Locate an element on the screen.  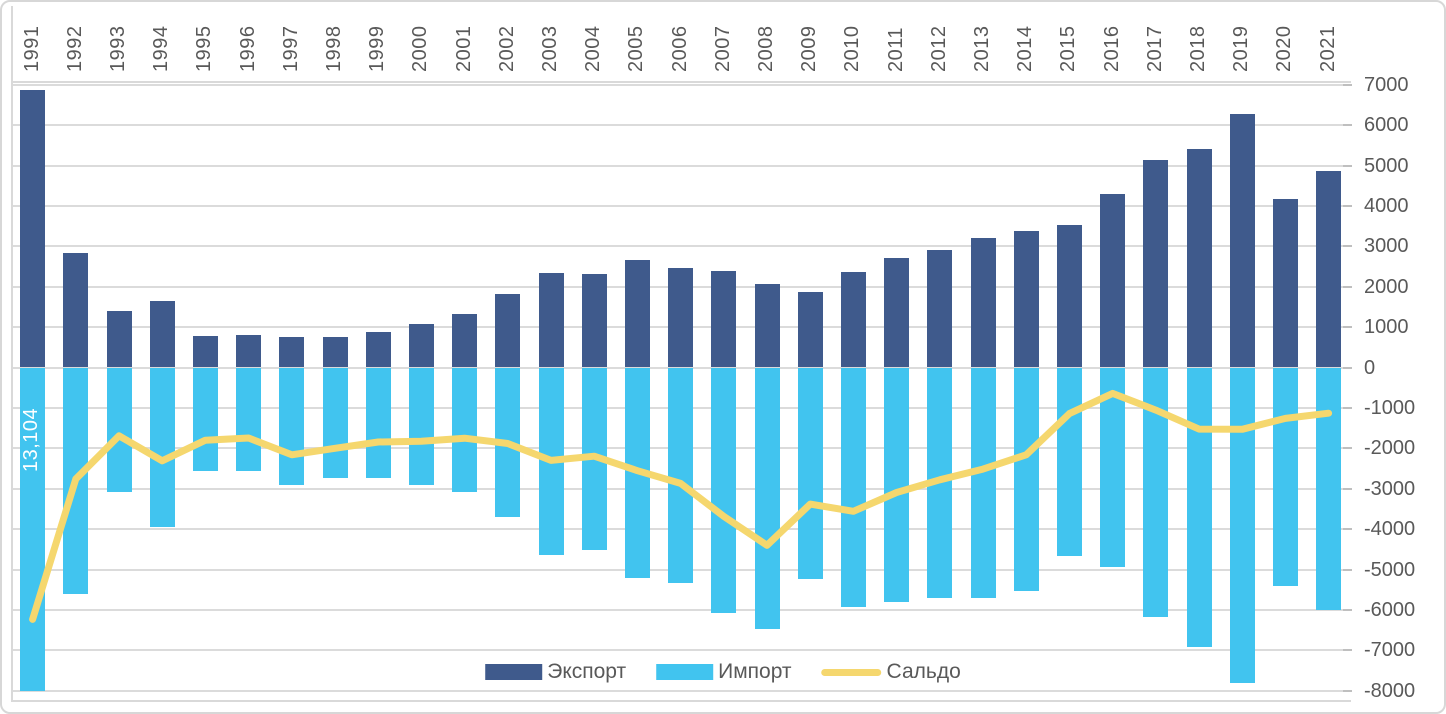
year-label: 2016 is located at coordinates (1111, 49).